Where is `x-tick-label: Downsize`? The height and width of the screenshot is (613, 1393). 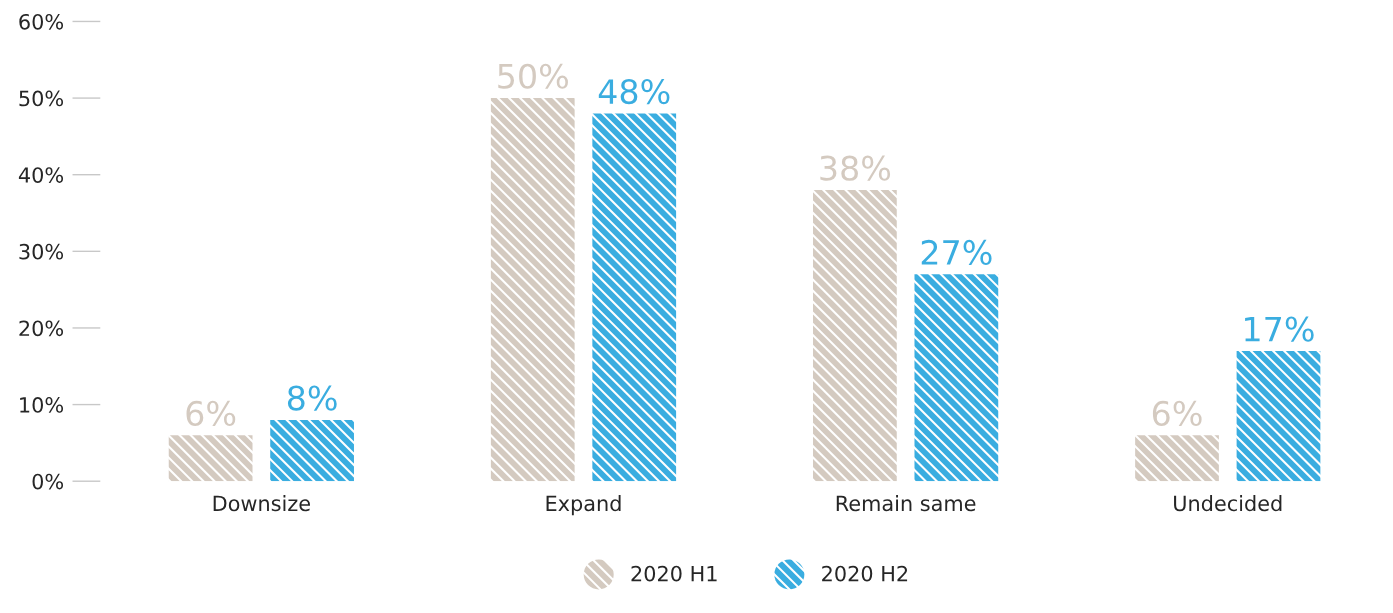 x-tick-label: Downsize is located at coordinates (261, 503).